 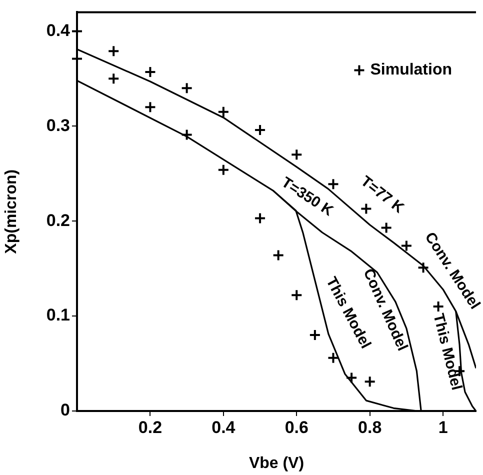 I want to click on x-axis-title: Vbe (V), so click(x=276, y=463).